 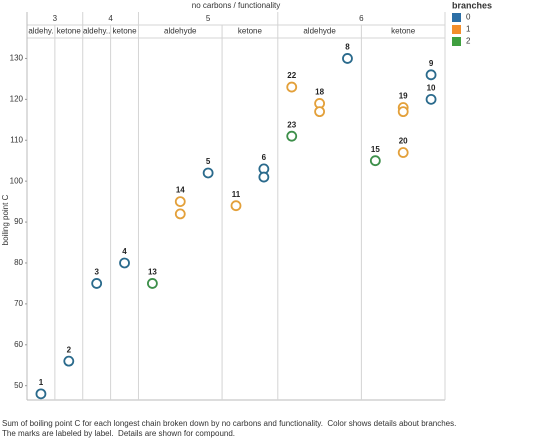 I want to click on legend-title: branches, so click(x=472, y=5).